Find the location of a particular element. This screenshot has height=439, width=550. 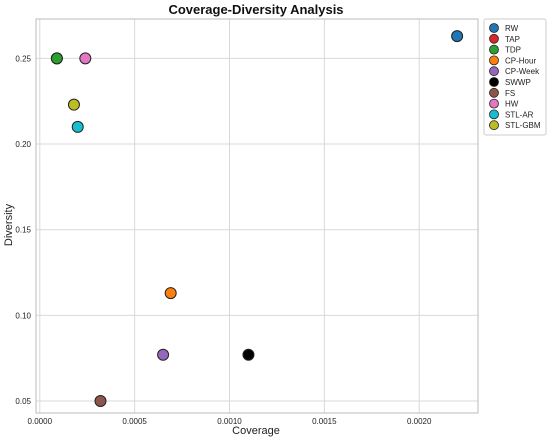

data-point-stl-ar is located at coordinates (77, 126).